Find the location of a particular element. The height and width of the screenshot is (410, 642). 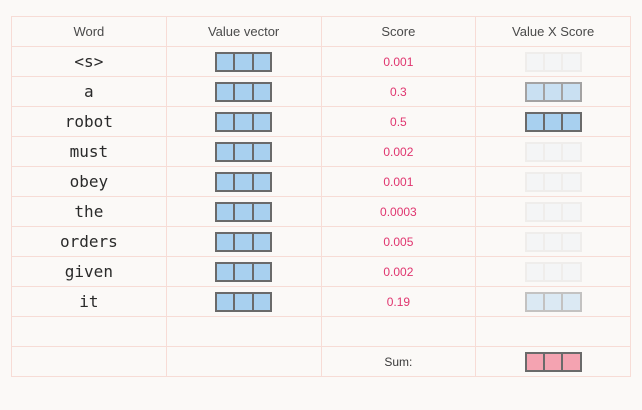

header-row: Word Value vector Score Value X Score is located at coordinates (321, 31).